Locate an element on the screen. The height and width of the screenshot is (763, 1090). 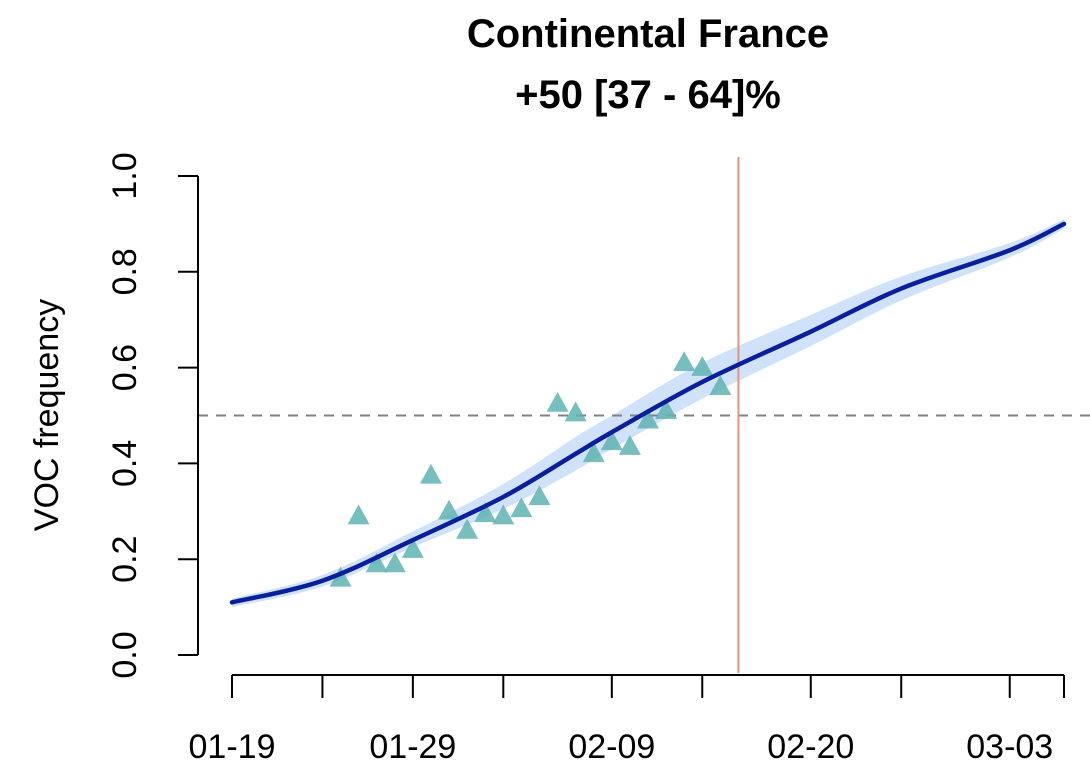
chart-subtitle: +50 [37 - 64]% is located at coordinates (648, 95).